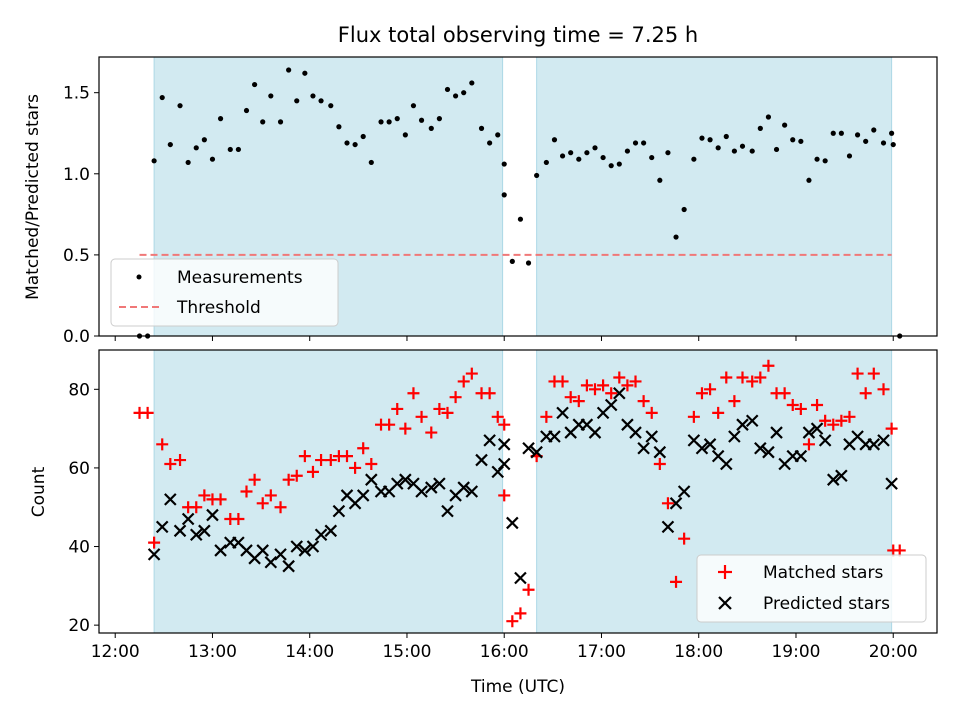 This screenshot has width=960, height=720. Describe the element at coordinates (309, 652) in the screenshot. I see `x-tick-label: 14:00` at that location.